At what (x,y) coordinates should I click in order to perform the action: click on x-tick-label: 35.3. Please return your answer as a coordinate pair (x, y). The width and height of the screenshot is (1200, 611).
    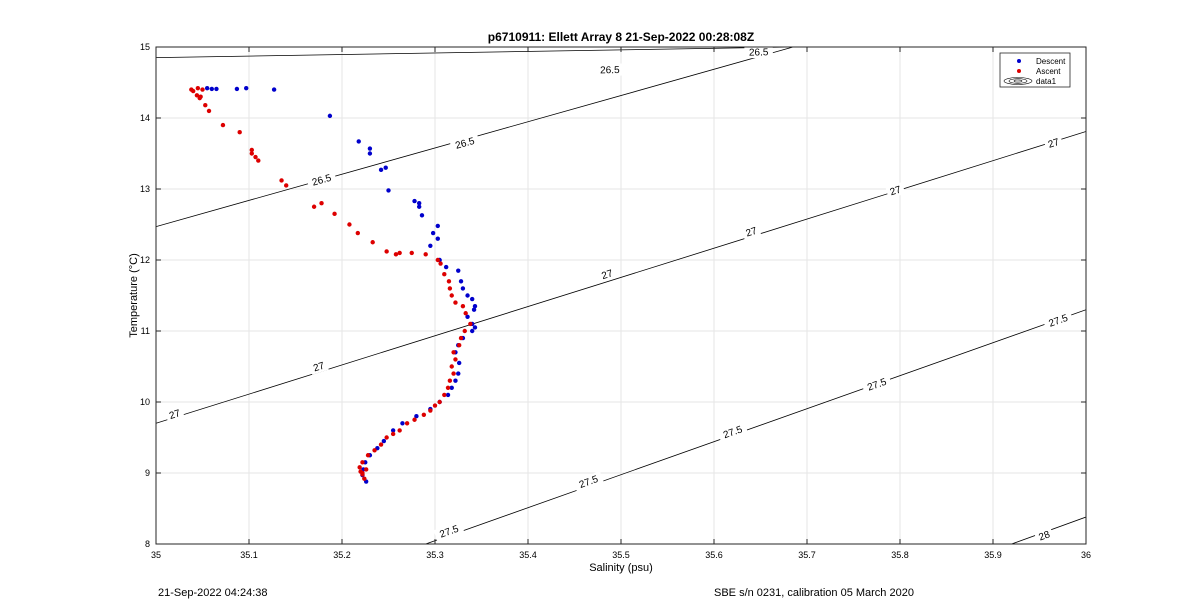
    Looking at the image, I should click on (435, 555).